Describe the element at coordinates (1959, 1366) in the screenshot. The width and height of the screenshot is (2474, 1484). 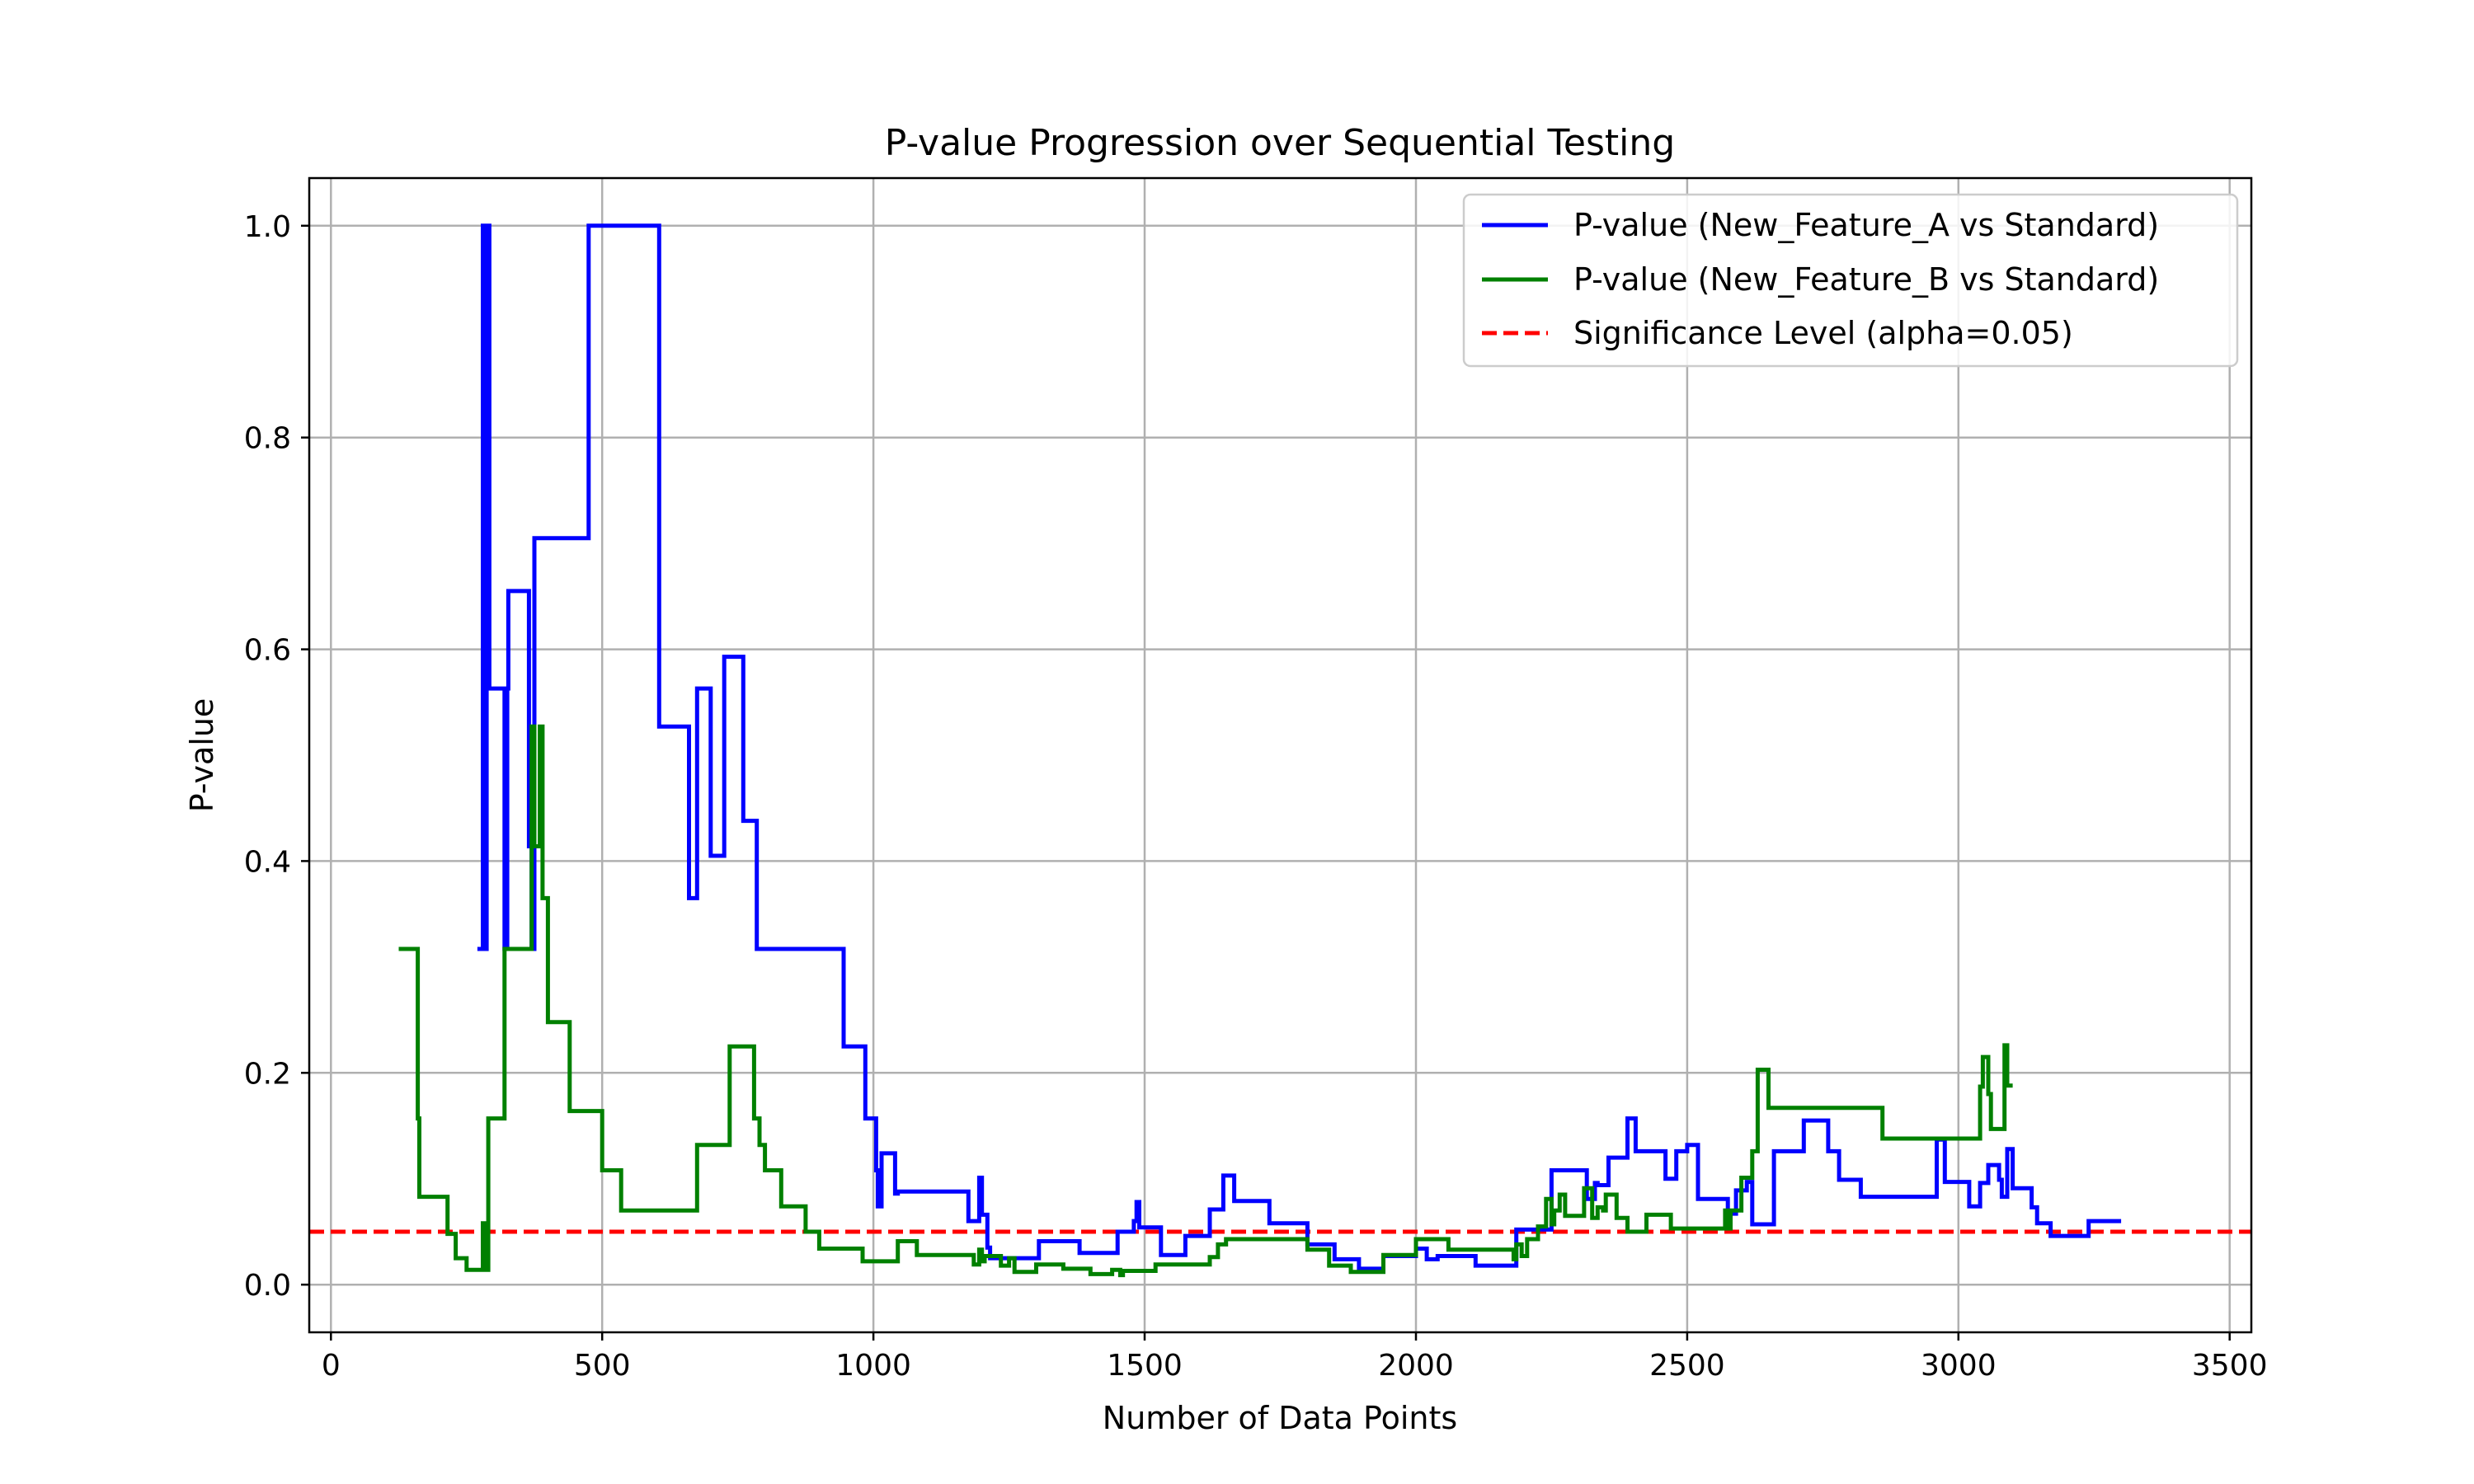
I see `x-tick-label: 3000` at that location.